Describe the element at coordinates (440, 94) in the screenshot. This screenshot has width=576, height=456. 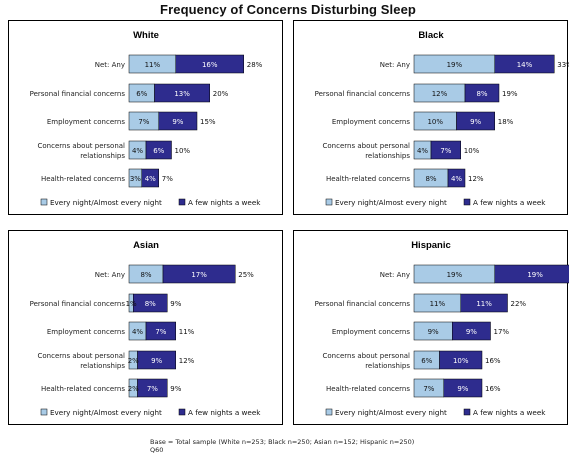
I see `value-label-every-night: 12%` at that location.